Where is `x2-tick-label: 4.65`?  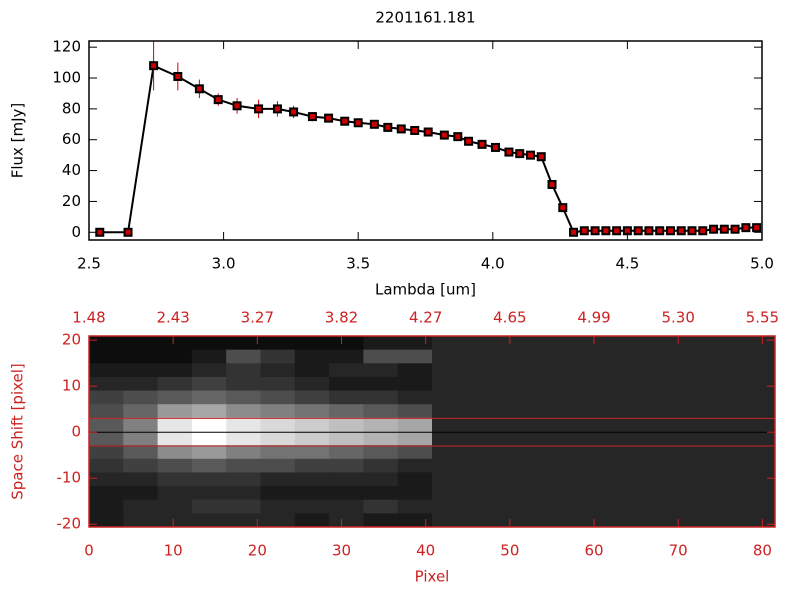
x2-tick-label: 4.65 is located at coordinates (509, 318).